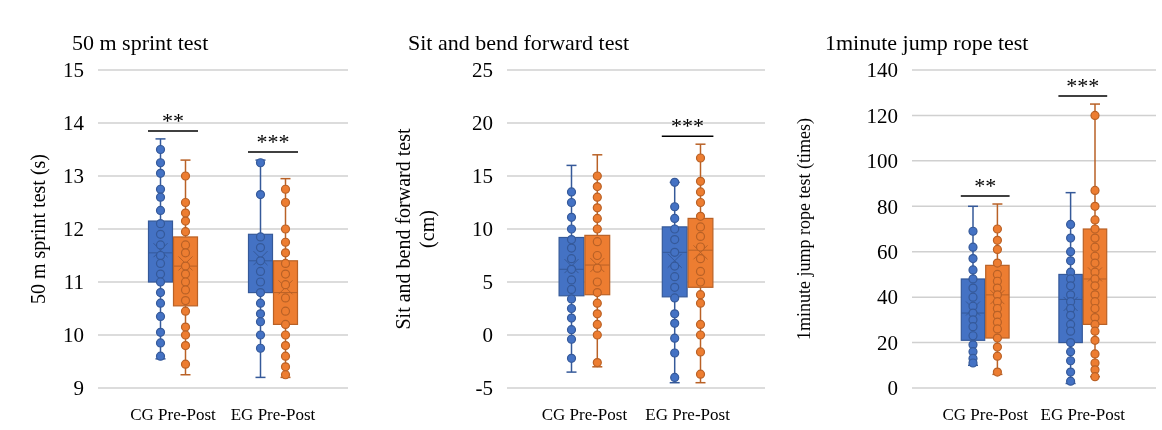 The image size is (1162, 430). I want to click on y-axis-title: 50 m sprint test (s), so click(38, 229).